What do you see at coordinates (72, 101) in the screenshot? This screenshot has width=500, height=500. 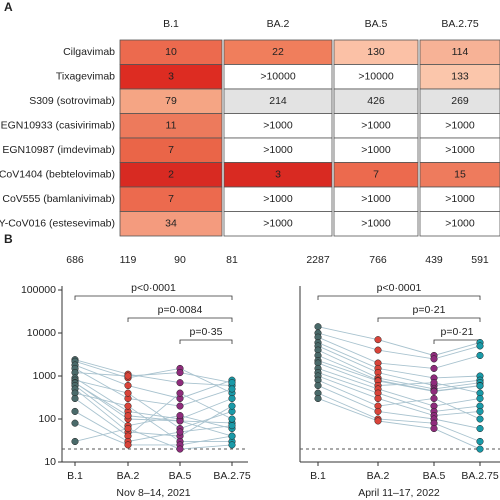 I see `row-label: S309 (sotrovimab)` at bounding box center [72, 101].